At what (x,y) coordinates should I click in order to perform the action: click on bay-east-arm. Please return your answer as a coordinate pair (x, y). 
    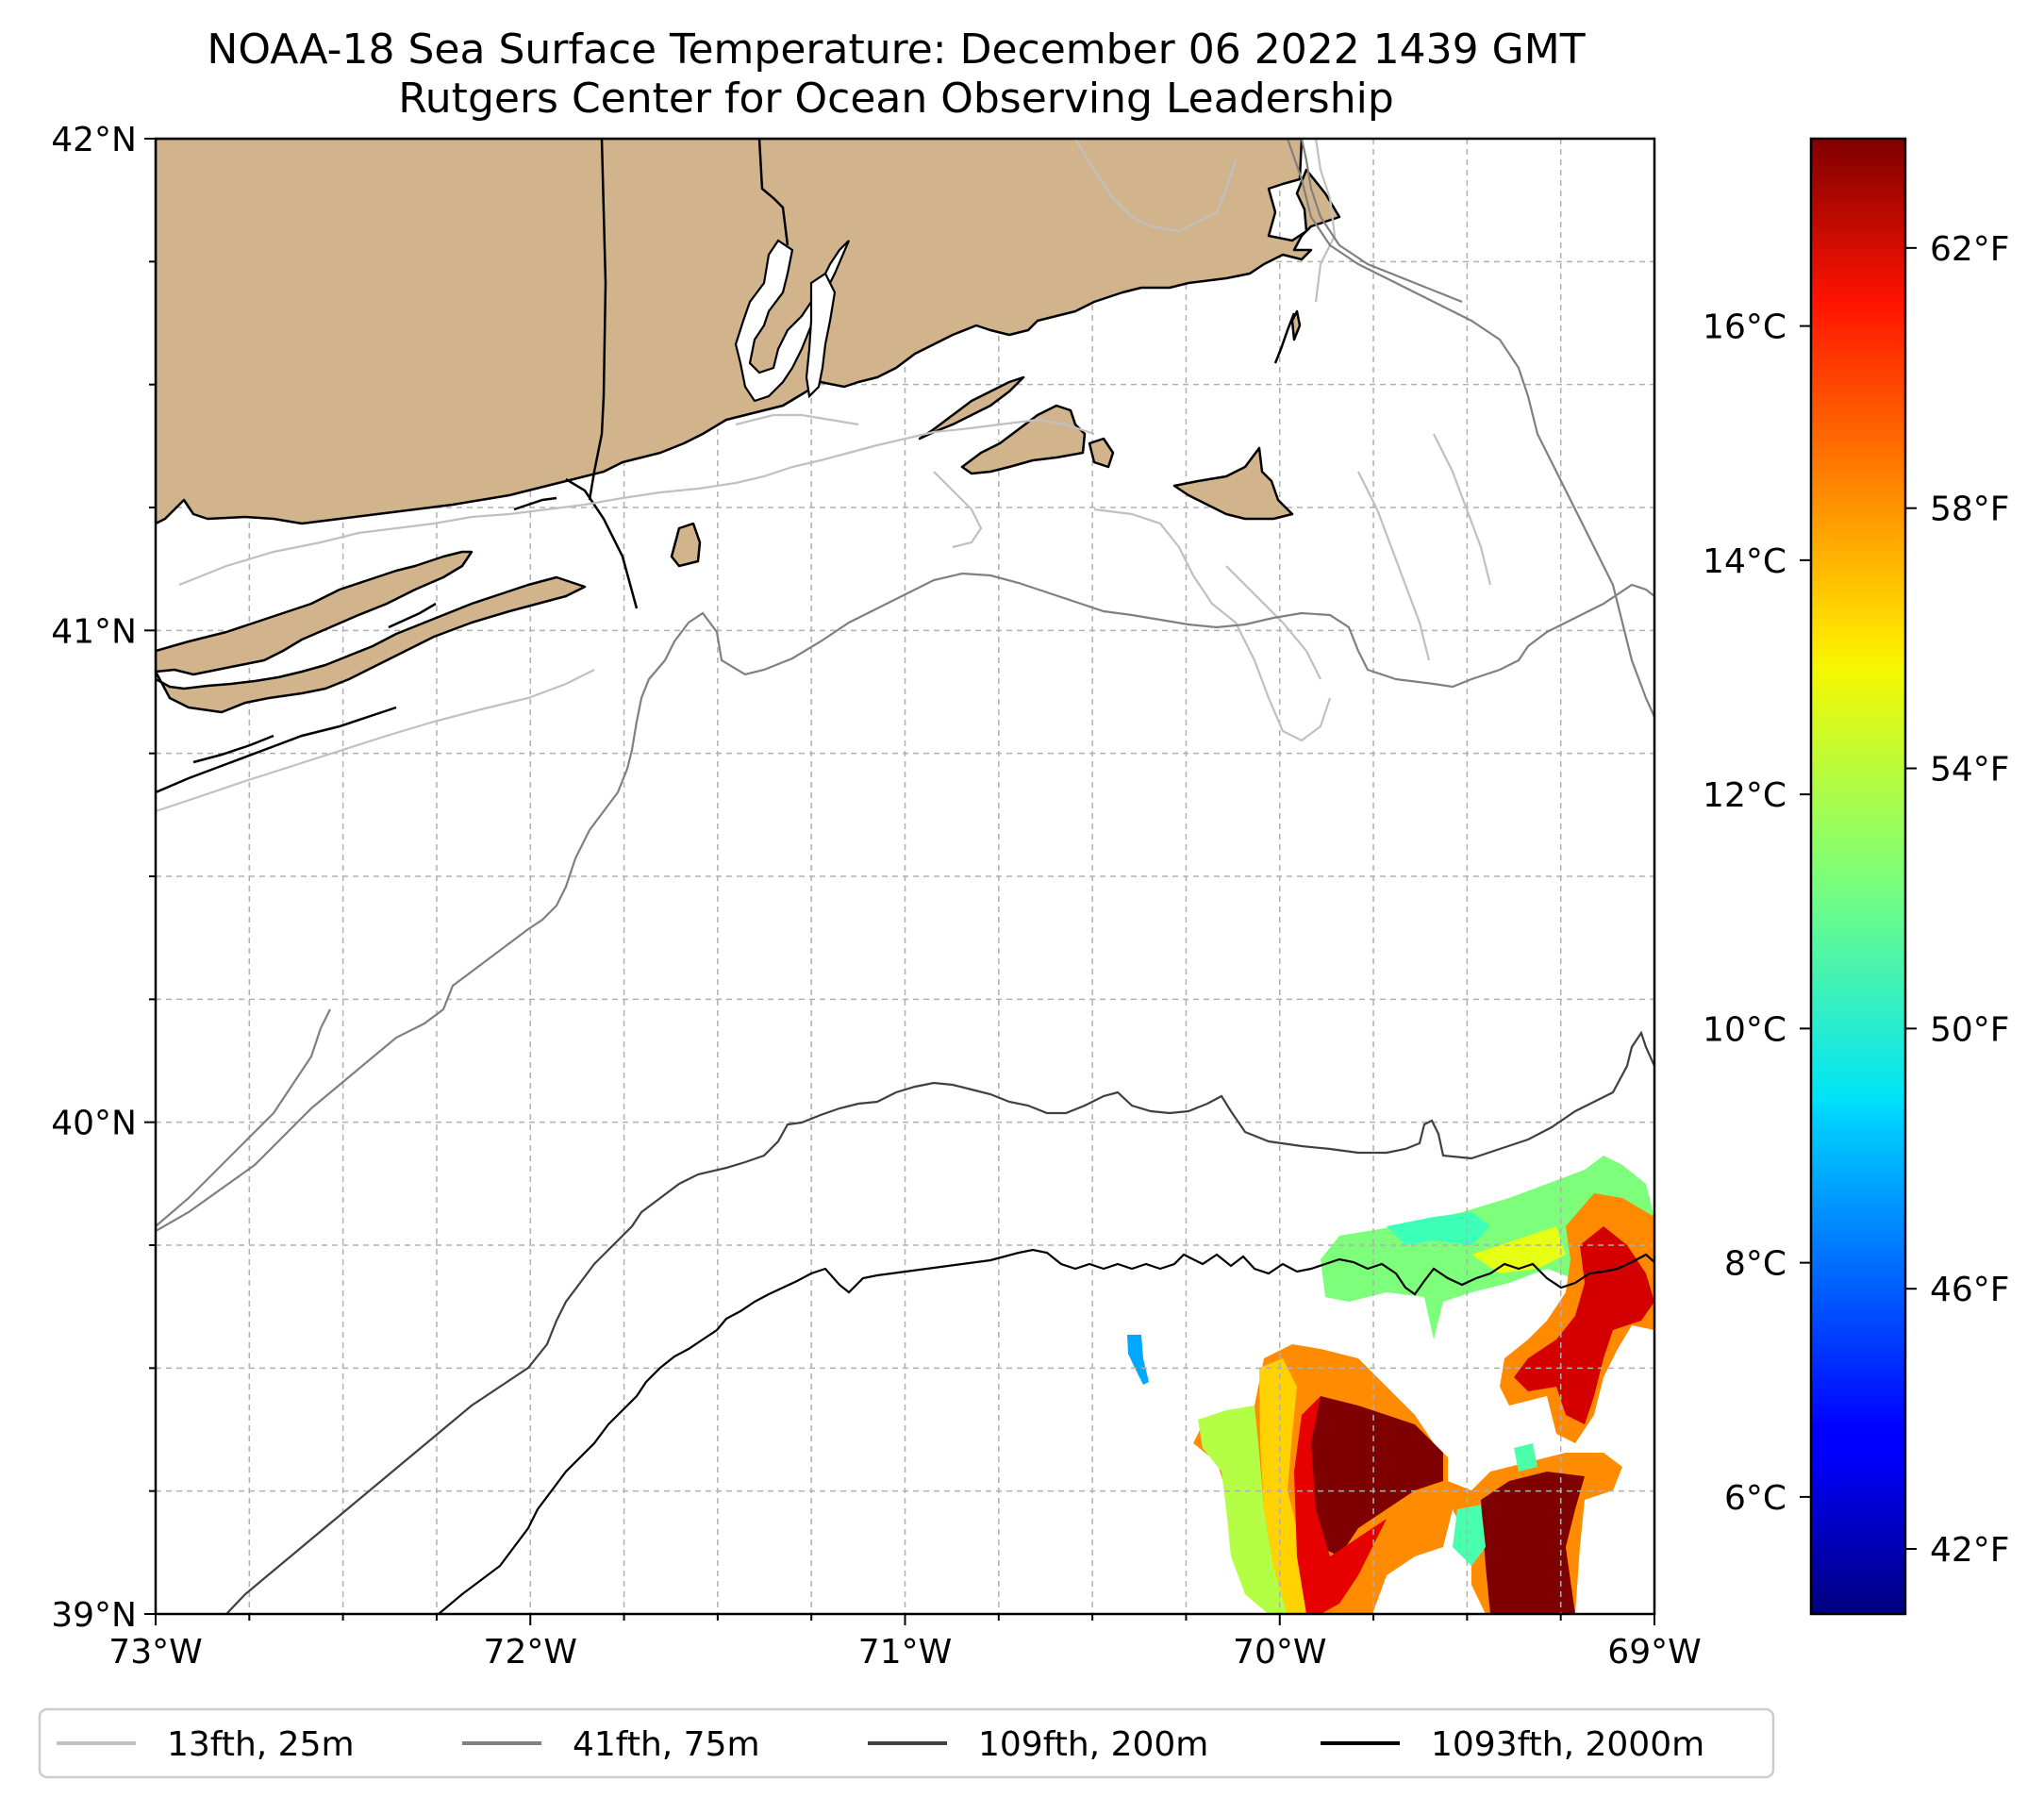
    Looking at the image, I should click on (821, 335).